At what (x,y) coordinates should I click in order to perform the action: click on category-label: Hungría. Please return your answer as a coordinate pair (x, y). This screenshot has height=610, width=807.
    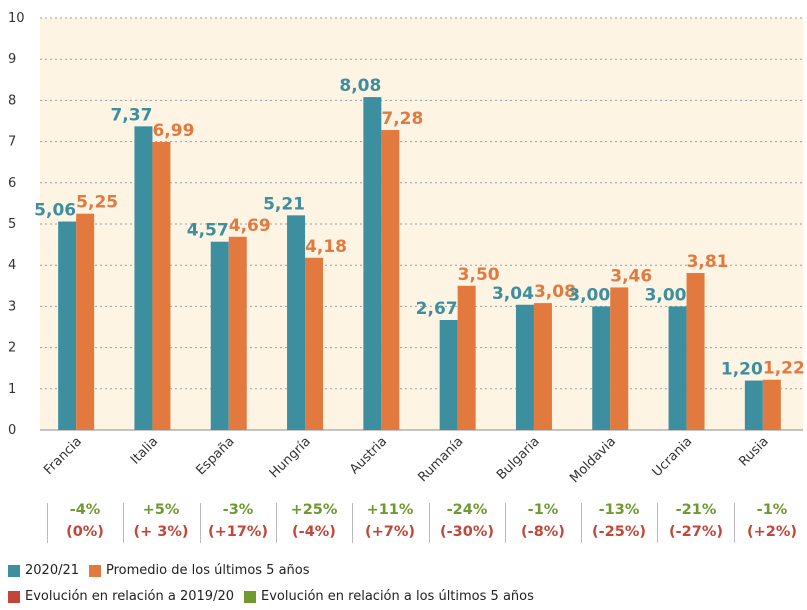
    Looking at the image, I should click on (290, 457).